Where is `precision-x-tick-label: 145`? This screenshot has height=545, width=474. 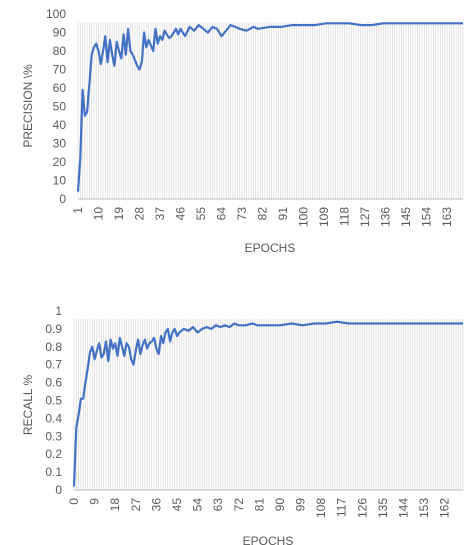 precision-x-tick-label: 145 is located at coordinates (406, 217).